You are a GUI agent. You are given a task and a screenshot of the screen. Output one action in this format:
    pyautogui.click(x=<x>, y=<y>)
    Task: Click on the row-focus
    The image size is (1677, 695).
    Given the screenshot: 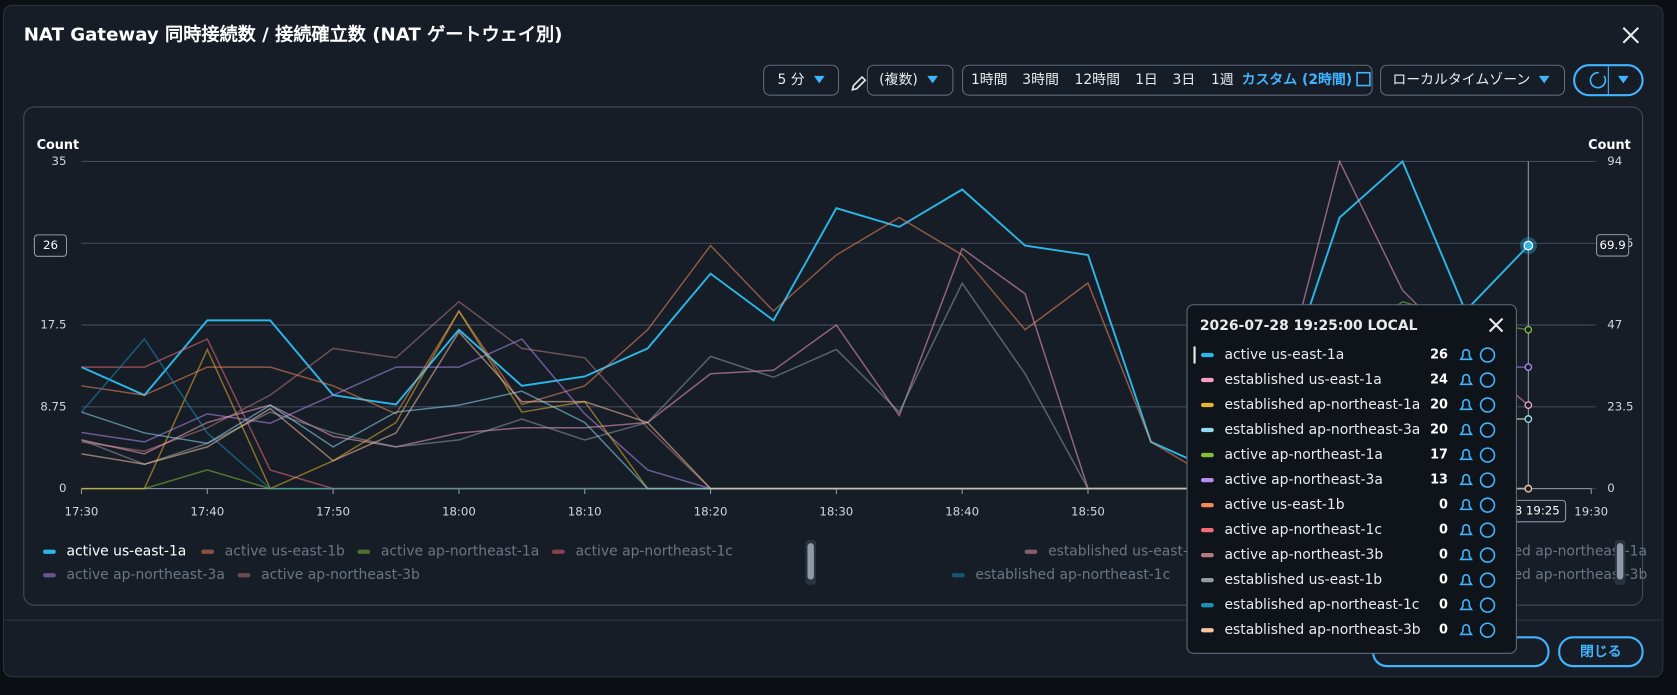 What is the action you would take?
    pyautogui.click(x=1194, y=355)
    